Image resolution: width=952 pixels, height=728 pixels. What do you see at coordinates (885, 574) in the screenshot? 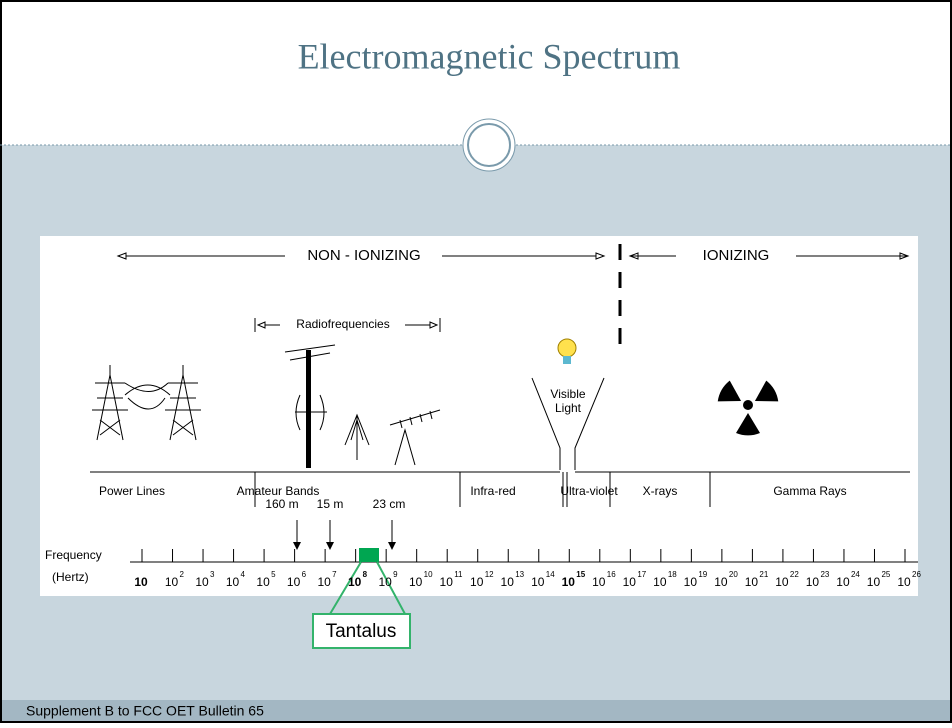
I see `tick-exponent: 25` at bounding box center [885, 574].